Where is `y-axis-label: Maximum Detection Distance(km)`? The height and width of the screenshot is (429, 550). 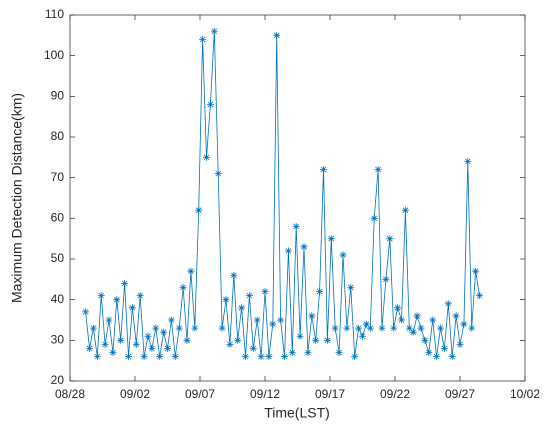
y-axis-label: Maximum Detection Distance(km) is located at coordinates (17, 198).